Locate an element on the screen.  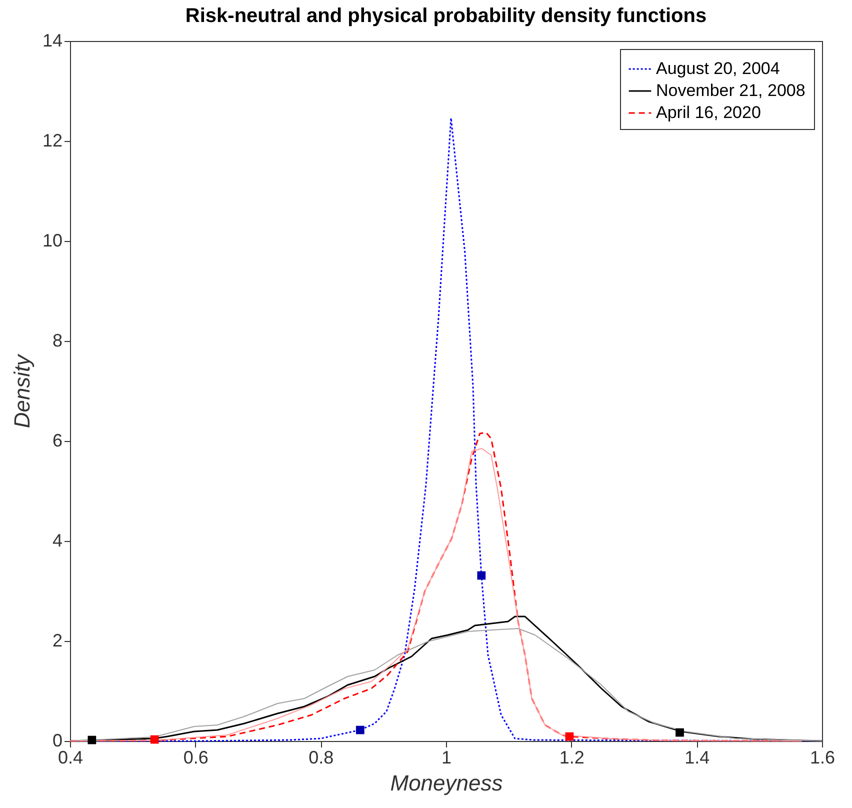
y-tick-label: 14 is located at coordinates (52, 40).